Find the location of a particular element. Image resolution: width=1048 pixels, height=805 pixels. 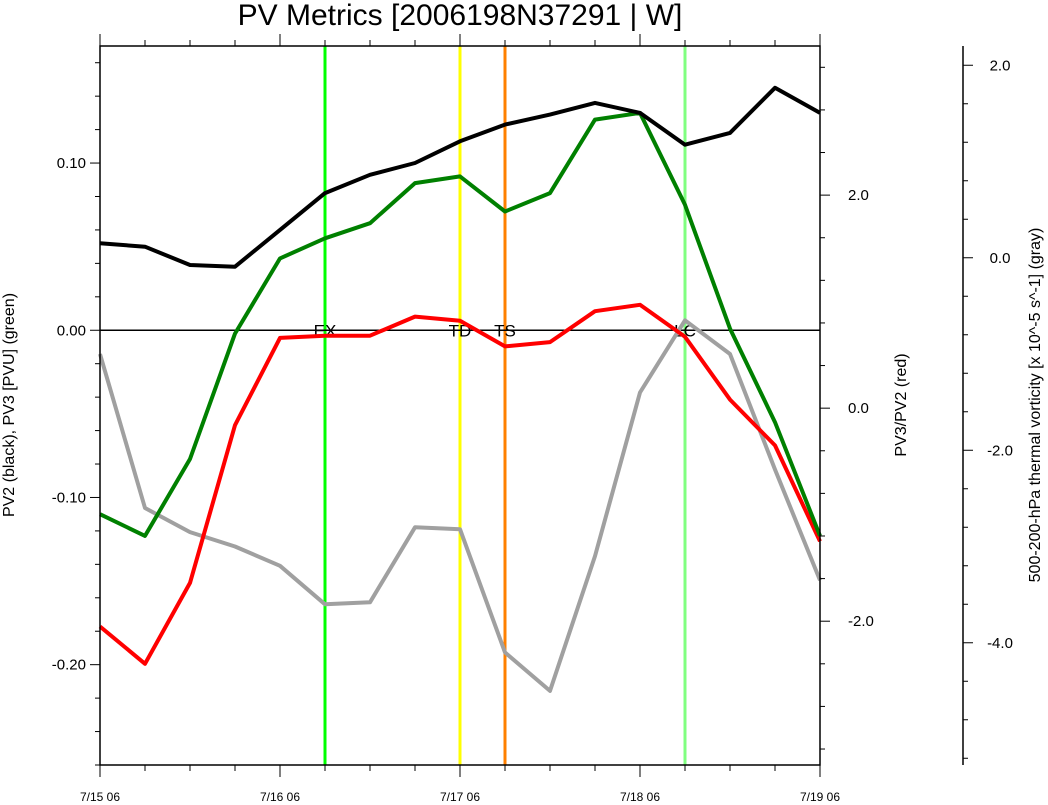

right-tick-label: 0.0 is located at coordinates (1000, 258).